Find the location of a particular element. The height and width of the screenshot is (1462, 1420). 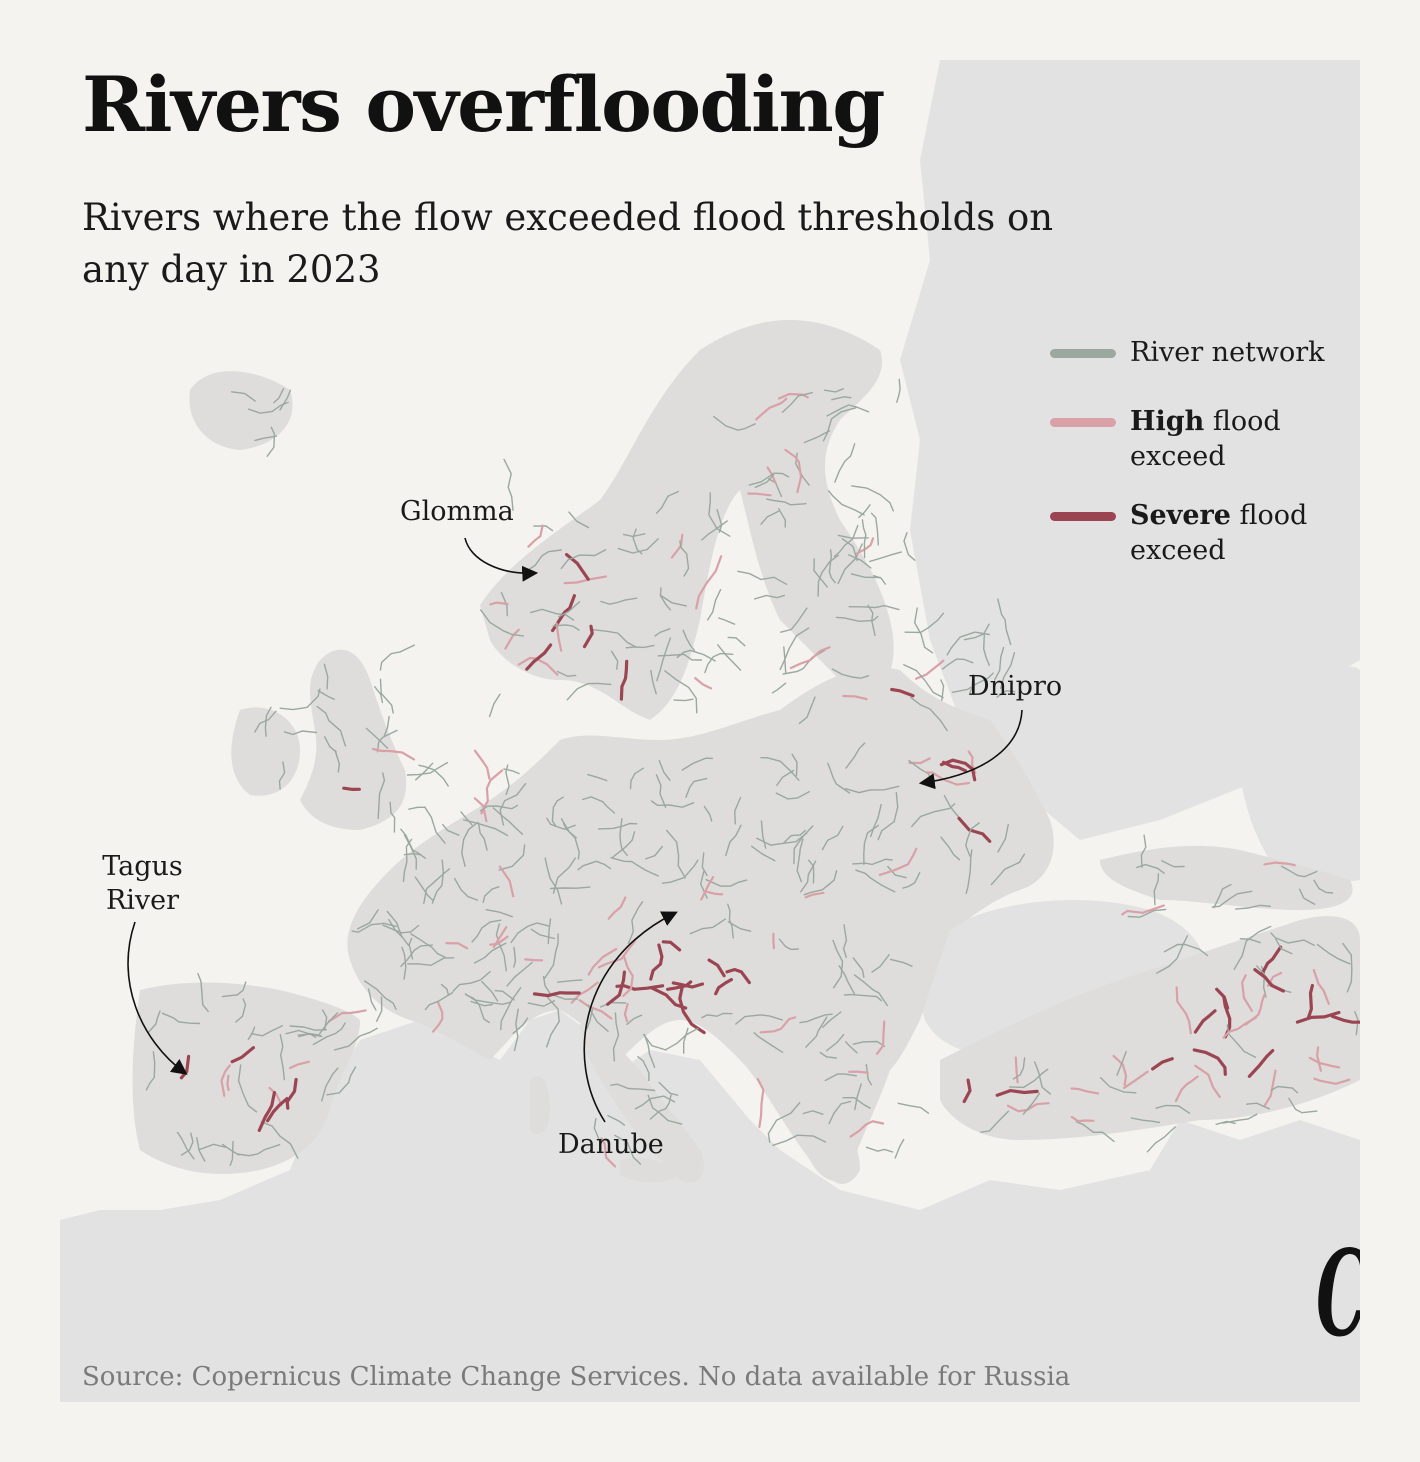

north-africa is located at coordinates (610, 1303).